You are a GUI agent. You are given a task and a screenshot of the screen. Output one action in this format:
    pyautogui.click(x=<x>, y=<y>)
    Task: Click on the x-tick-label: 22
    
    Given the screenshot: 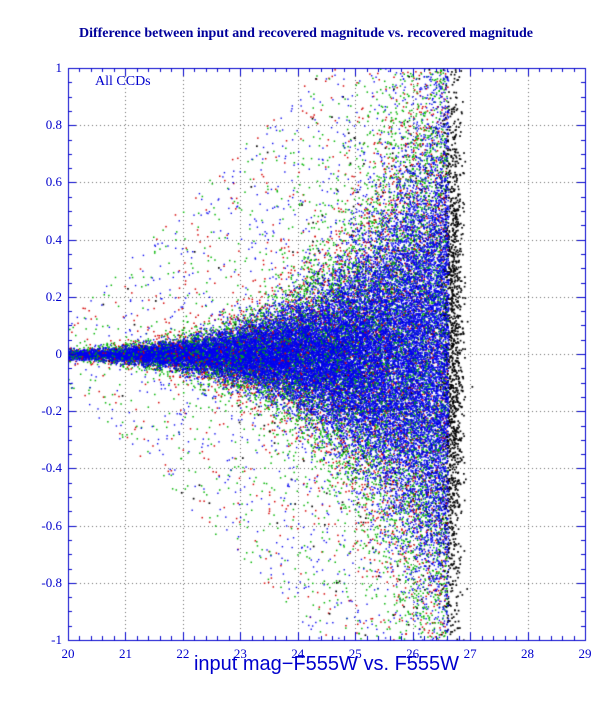 What is the action you would take?
    pyautogui.click(x=183, y=653)
    